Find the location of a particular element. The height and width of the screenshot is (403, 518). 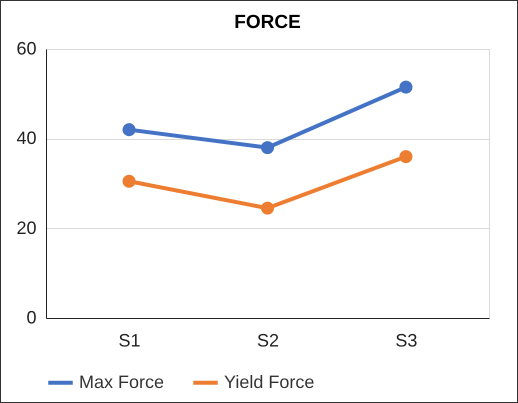

x-tick-label: S3 is located at coordinates (406, 340).